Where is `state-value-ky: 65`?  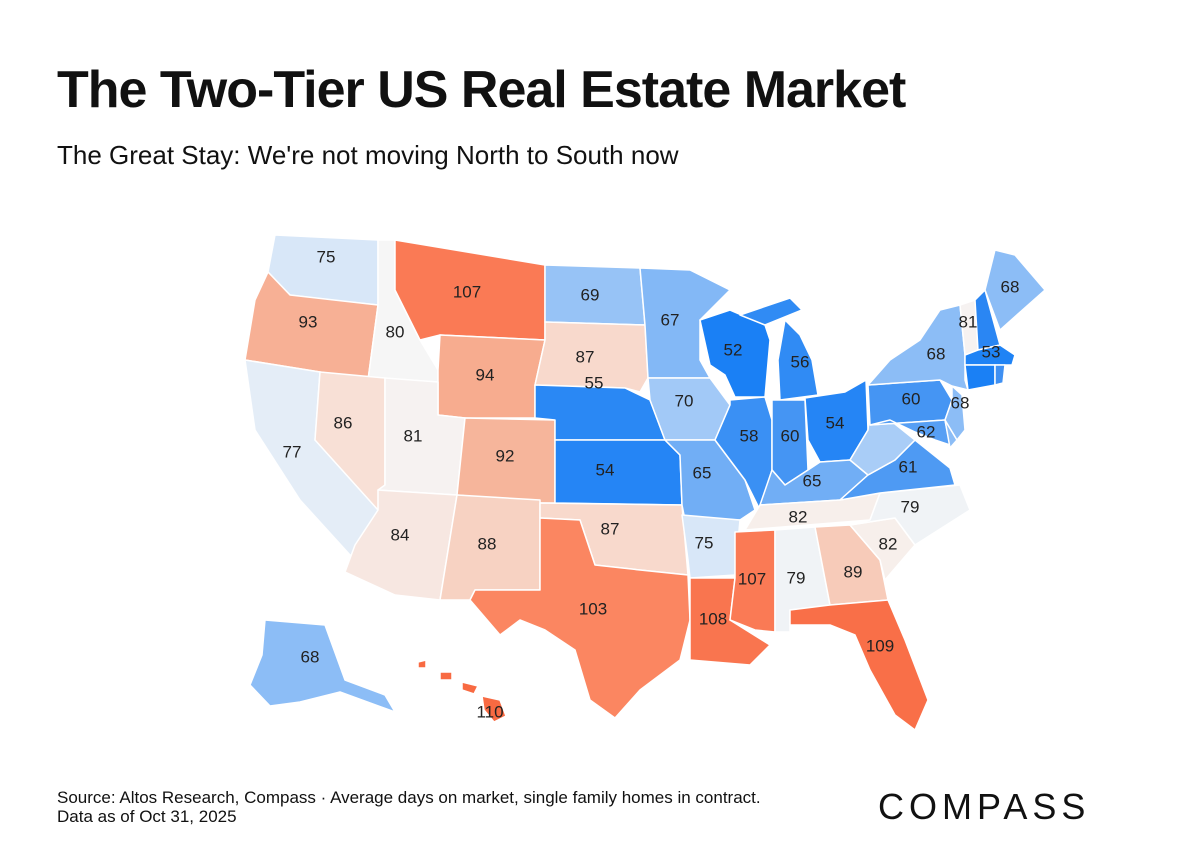 state-value-ky: 65 is located at coordinates (812, 480).